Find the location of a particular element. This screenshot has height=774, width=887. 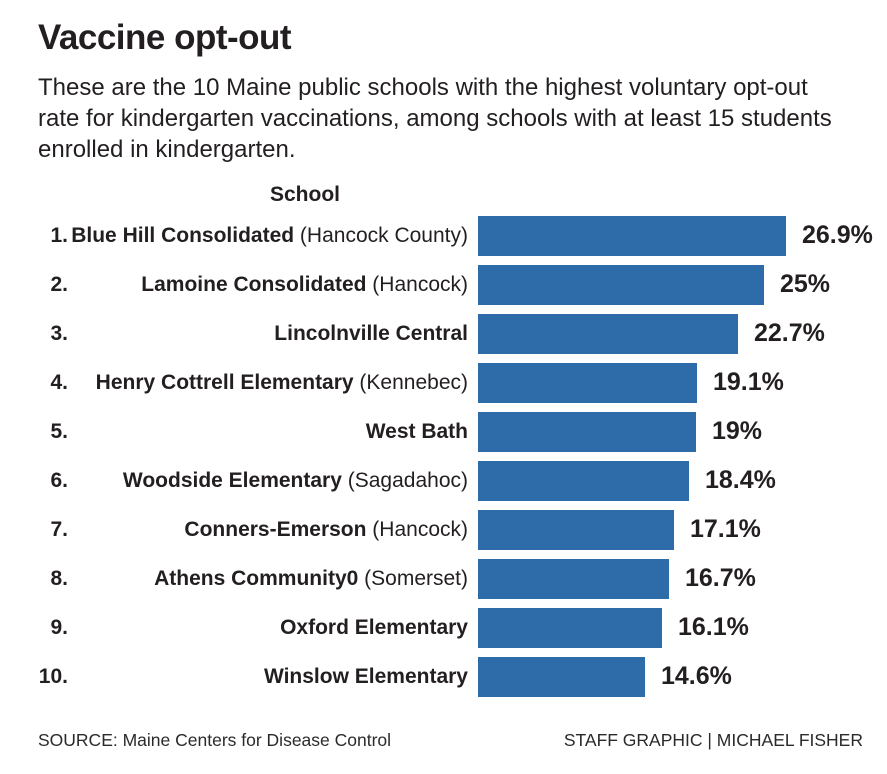

row-rank: 2. is located at coordinates (59, 284).